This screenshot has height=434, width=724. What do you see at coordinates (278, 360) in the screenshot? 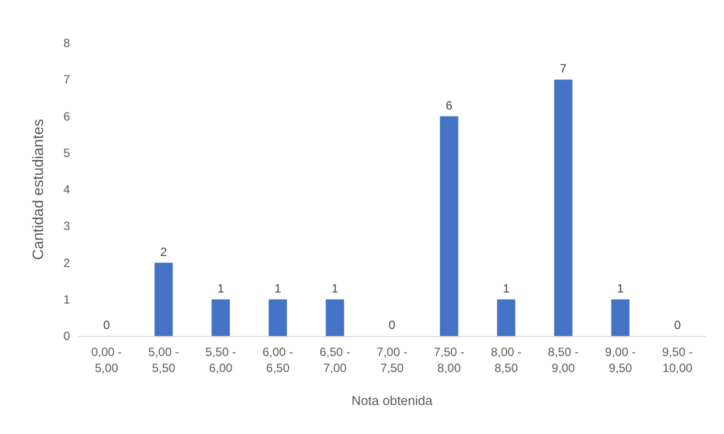
I see `x-tick-label: 6,00 - 6,50` at bounding box center [278, 360].